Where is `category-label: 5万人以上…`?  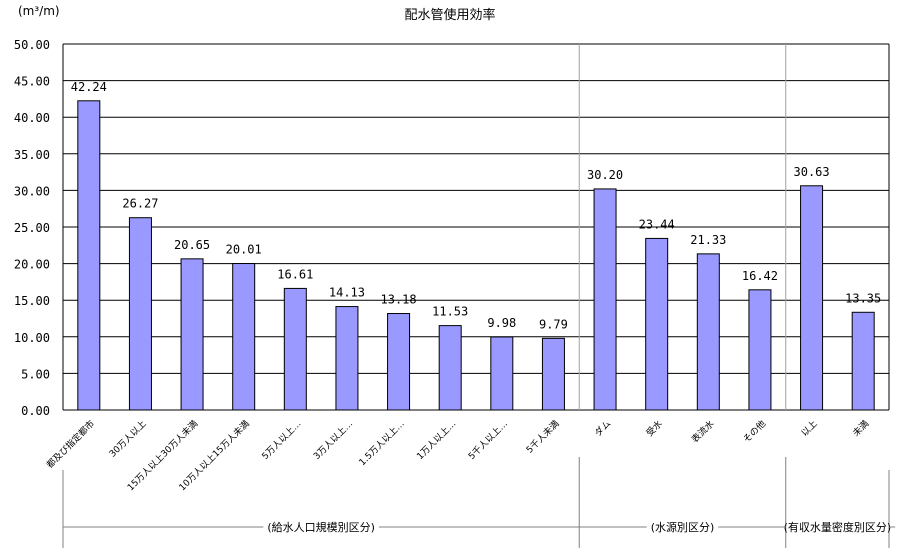 category-label: 5万人以上… is located at coordinates (282, 440).